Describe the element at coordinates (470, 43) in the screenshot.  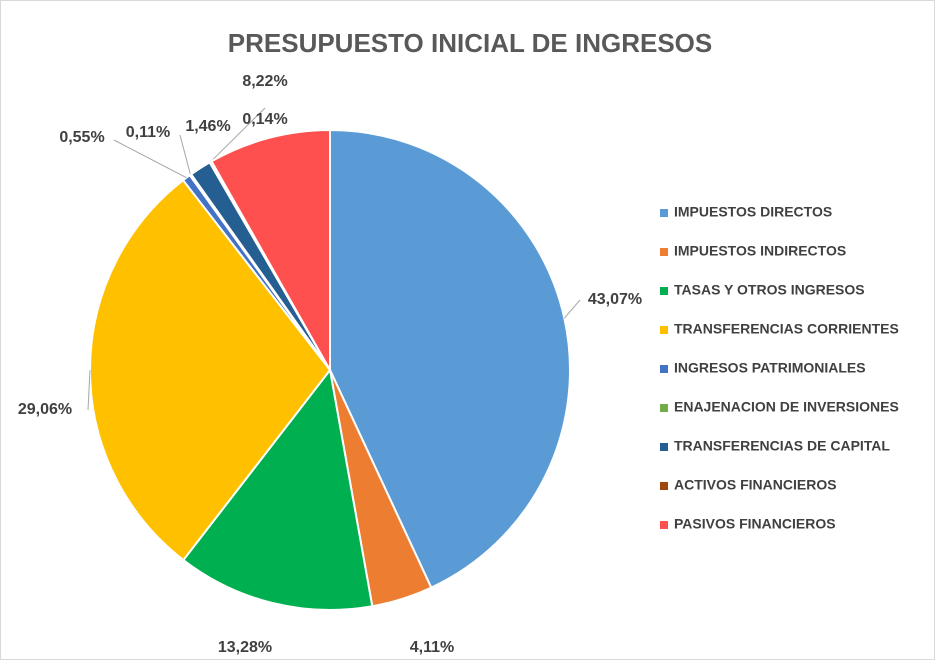
I see `chart-title: PRESUPUESTO INICIAL DE INGRESOS` at that location.